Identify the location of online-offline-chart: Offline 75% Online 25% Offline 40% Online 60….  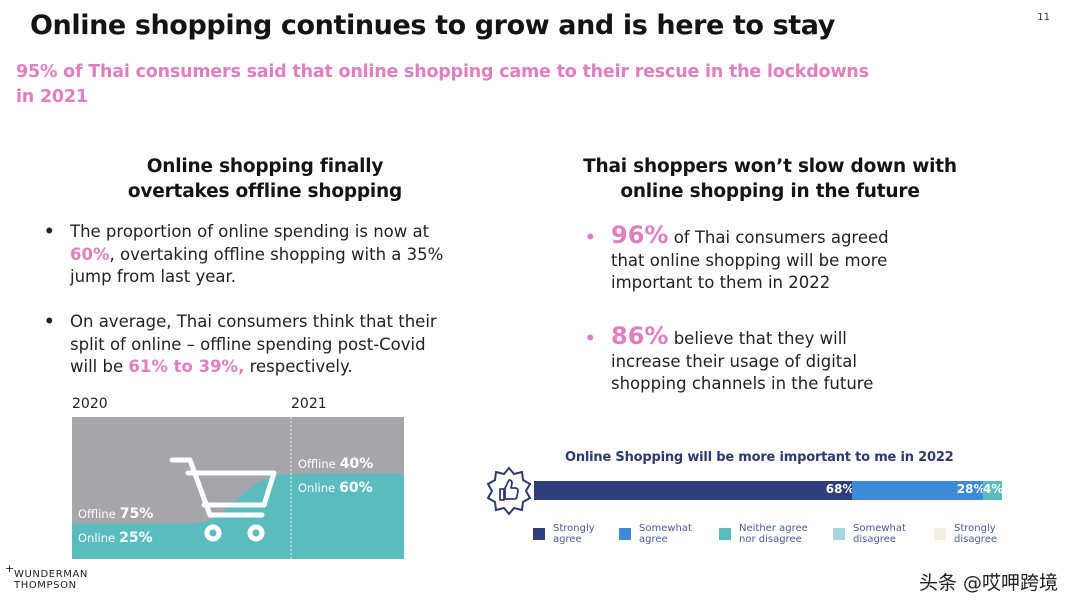
(238, 488).